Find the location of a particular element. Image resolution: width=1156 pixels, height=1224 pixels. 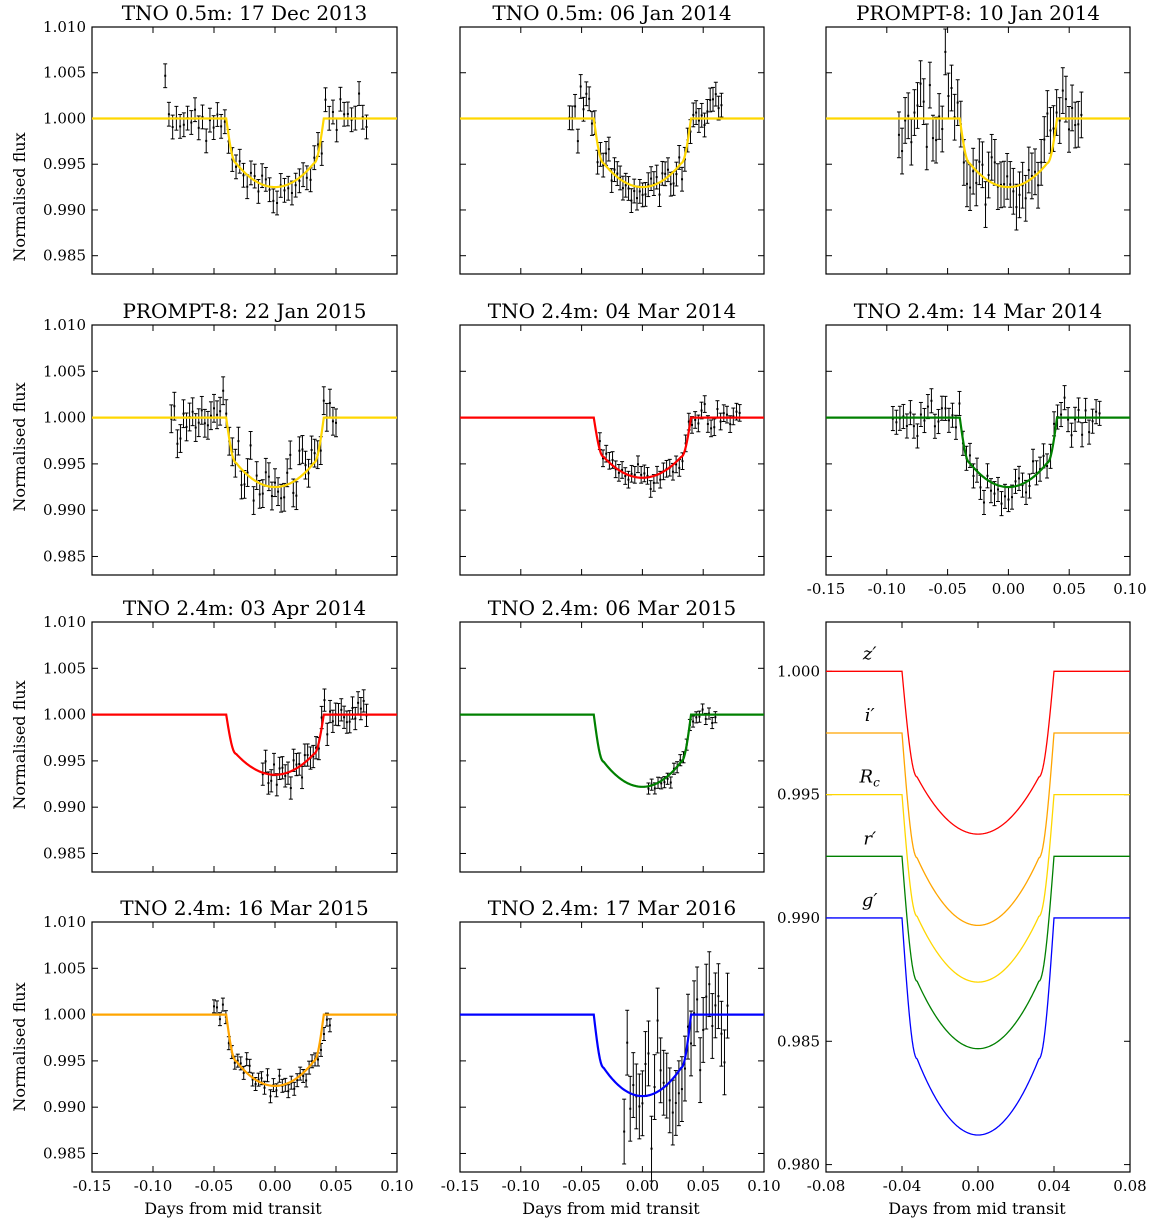

panel-title: TNO 0.5m: 06 Jan 2014 is located at coordinates (611, 13).